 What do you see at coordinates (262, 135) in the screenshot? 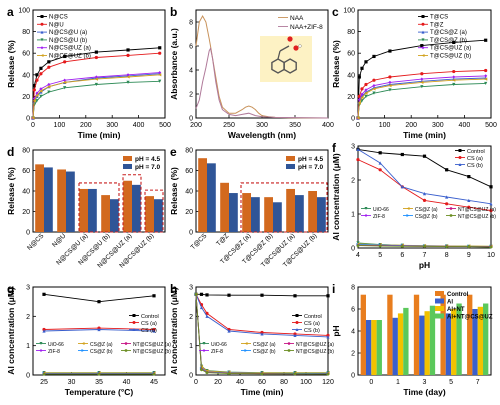
I see `x-axis-title: Wavelength (nm)` at bounding box center [262, 135].